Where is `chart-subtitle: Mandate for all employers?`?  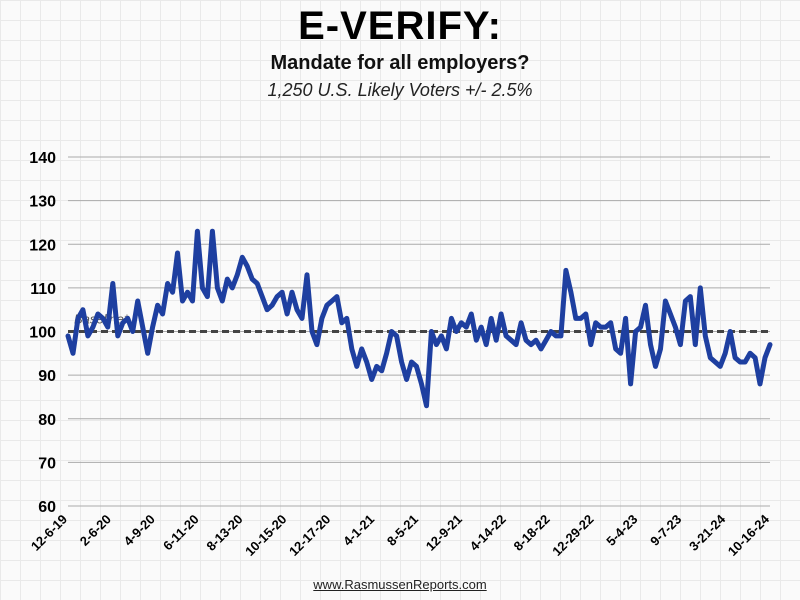
chart-subtitle: Mandate for all employers? is located at coordinates (400, 63).